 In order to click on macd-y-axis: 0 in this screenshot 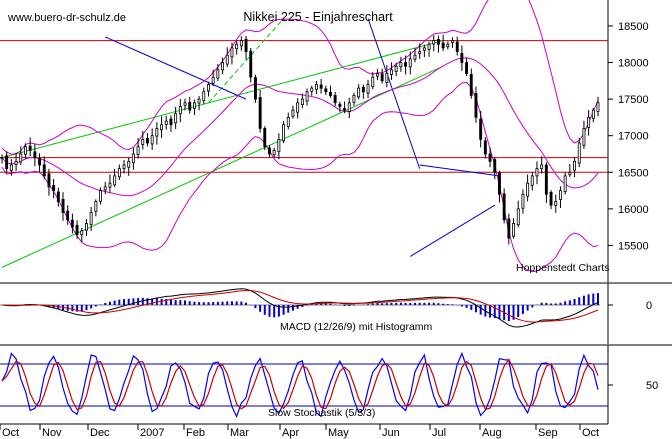, I will do `click(630, 306)`.